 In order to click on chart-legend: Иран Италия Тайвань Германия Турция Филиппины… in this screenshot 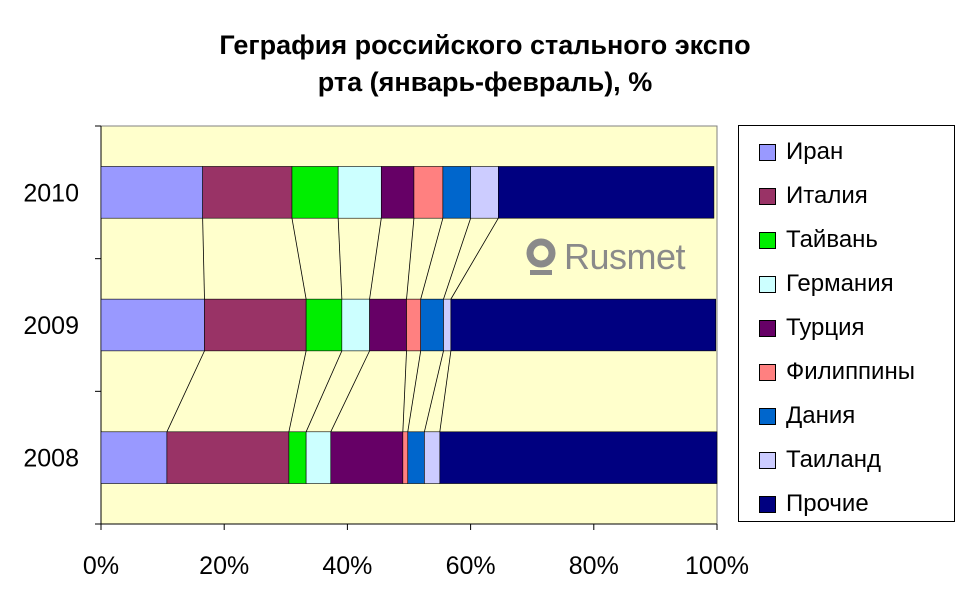, I will do `click(846, 323)`.